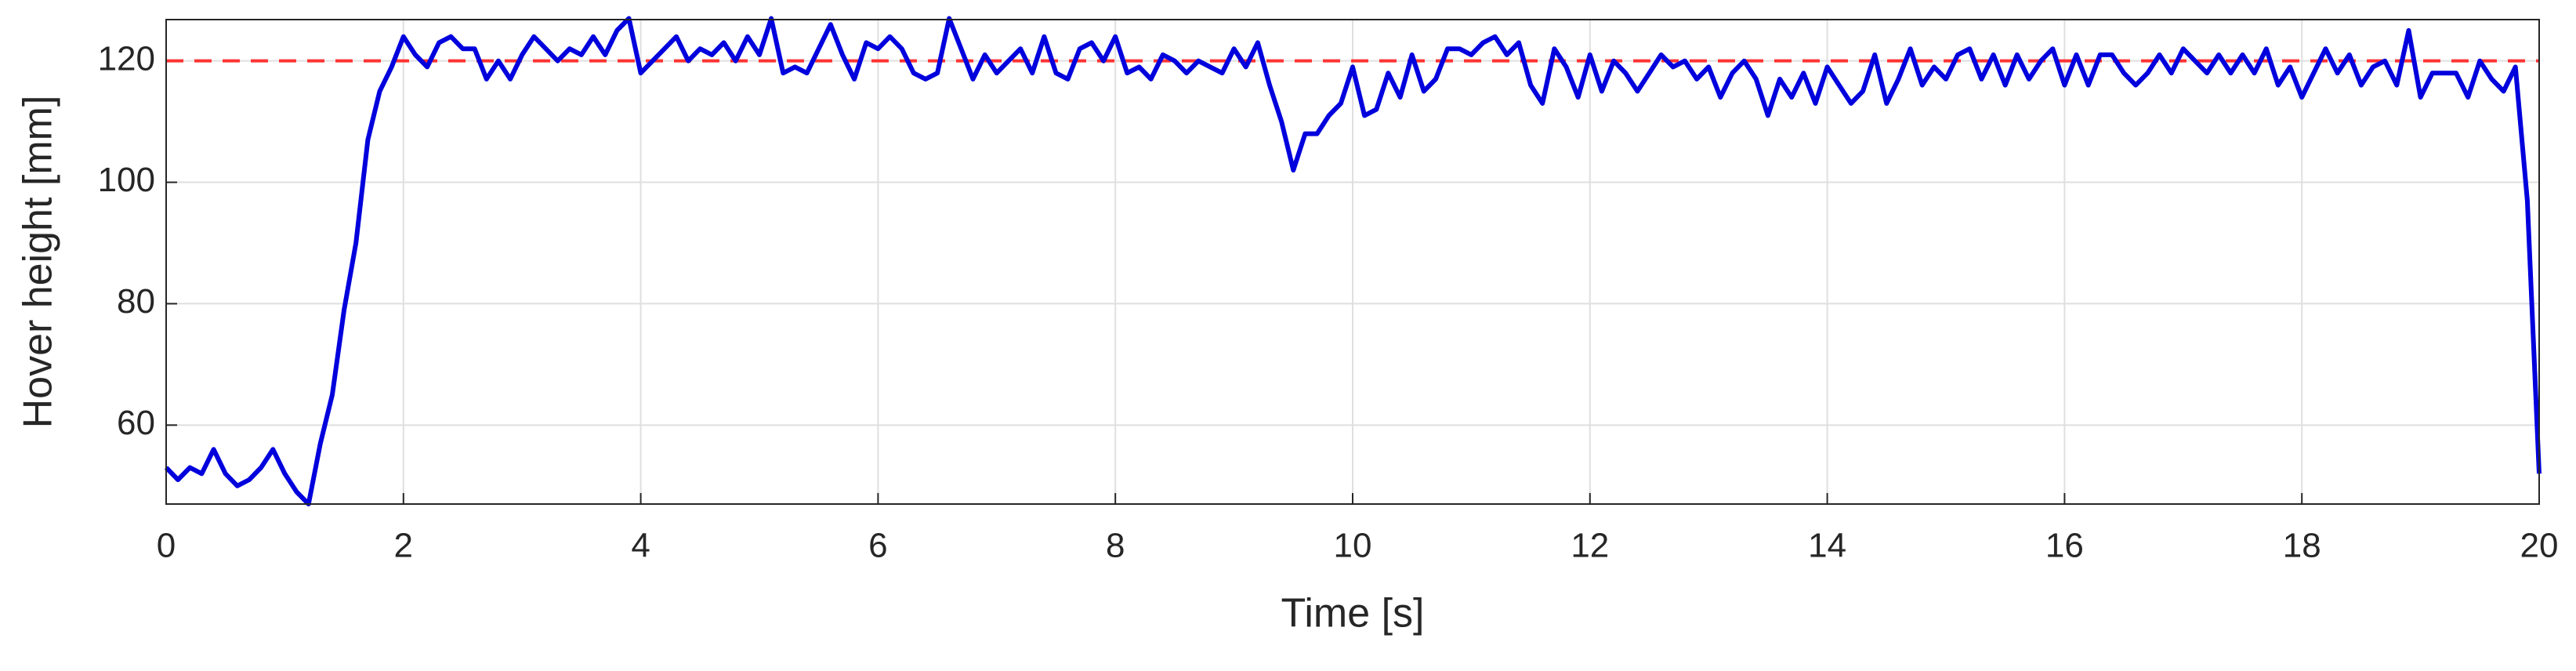 Image resolution: width=2576 pixels, height=671 pixels. I want to click on y-tick-label: 80, so click(136, 301).